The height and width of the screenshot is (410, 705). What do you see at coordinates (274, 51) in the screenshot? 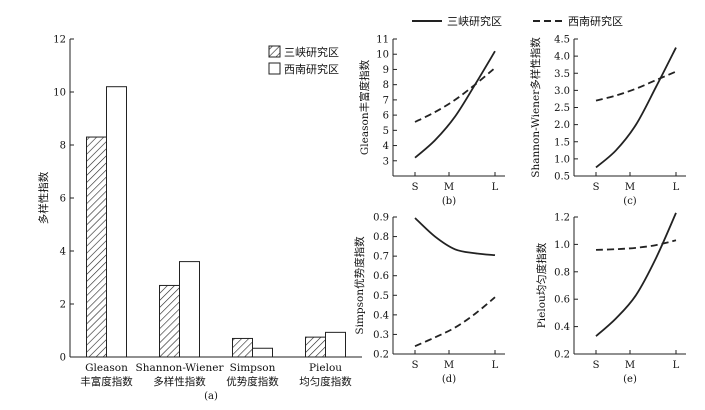
I see `legend-swatch-series1` at bounding box center [274, 51].